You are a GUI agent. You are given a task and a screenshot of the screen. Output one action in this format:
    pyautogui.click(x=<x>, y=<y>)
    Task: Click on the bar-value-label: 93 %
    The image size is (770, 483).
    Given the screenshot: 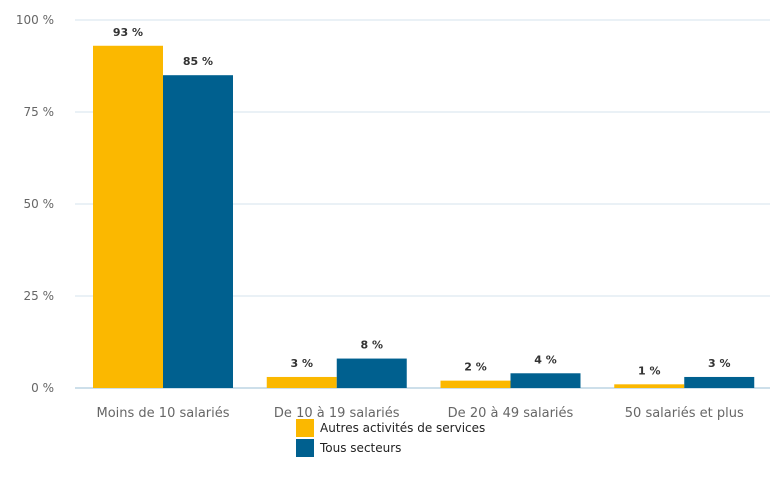 What is the action you would take?
    pyautogui.click(x=128, y=32)
    